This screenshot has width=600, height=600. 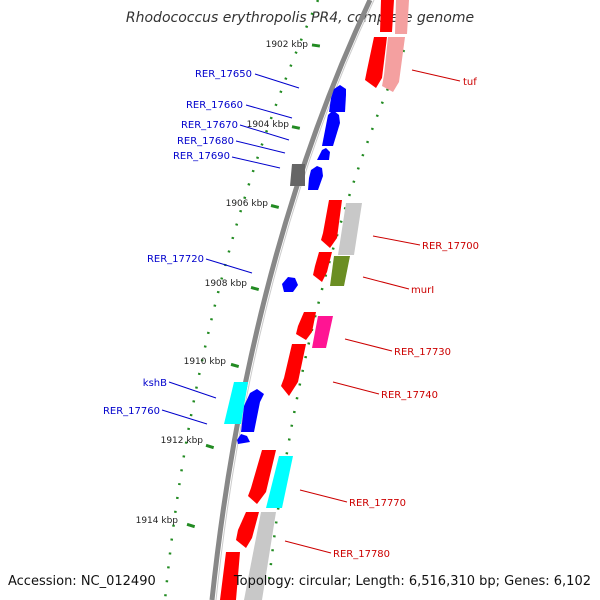 What do you see at coordinates (201, 156) in the screenshot?
I see `gene-label: RER_17690` at bounding box center [201, 156].